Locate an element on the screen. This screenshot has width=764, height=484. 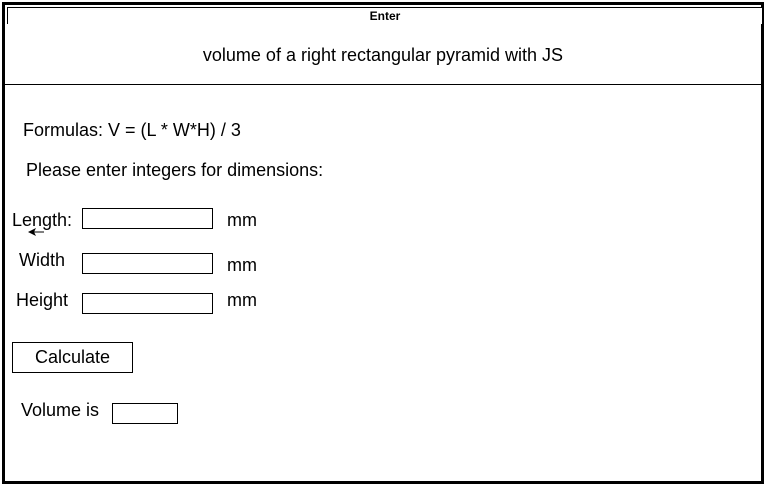
height-unit: mm is located at coordinates (242, 300).